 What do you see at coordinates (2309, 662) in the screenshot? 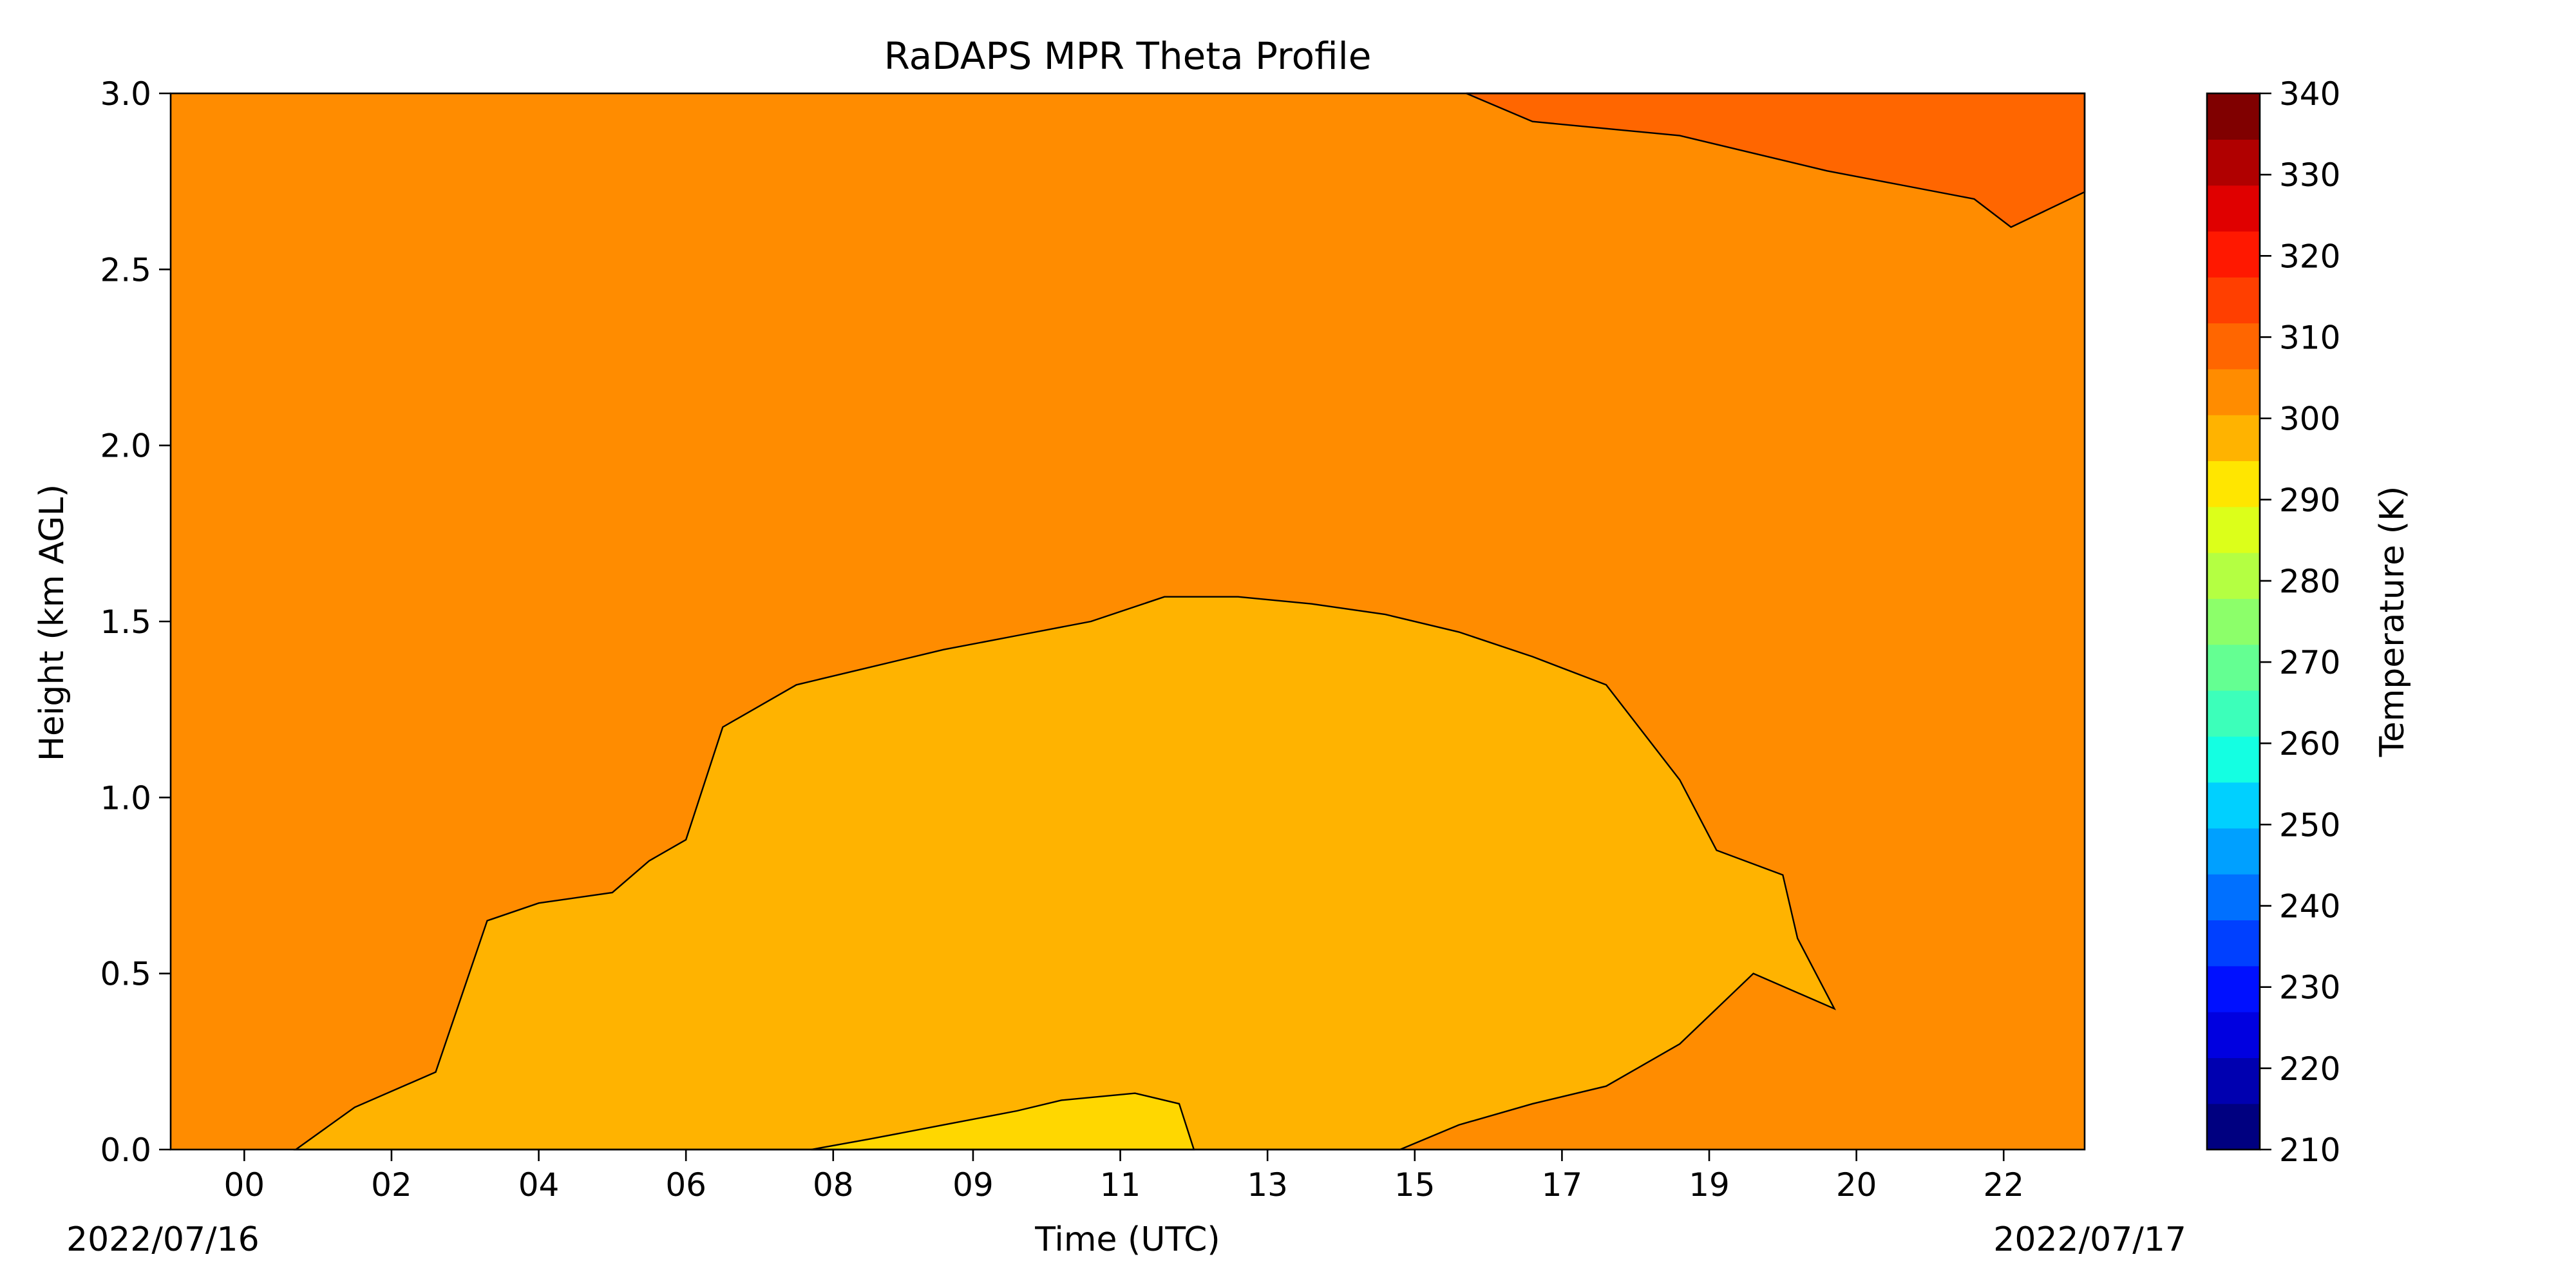
I see `colorbar-tick-label: 270` at bounding box center [2309, 662].